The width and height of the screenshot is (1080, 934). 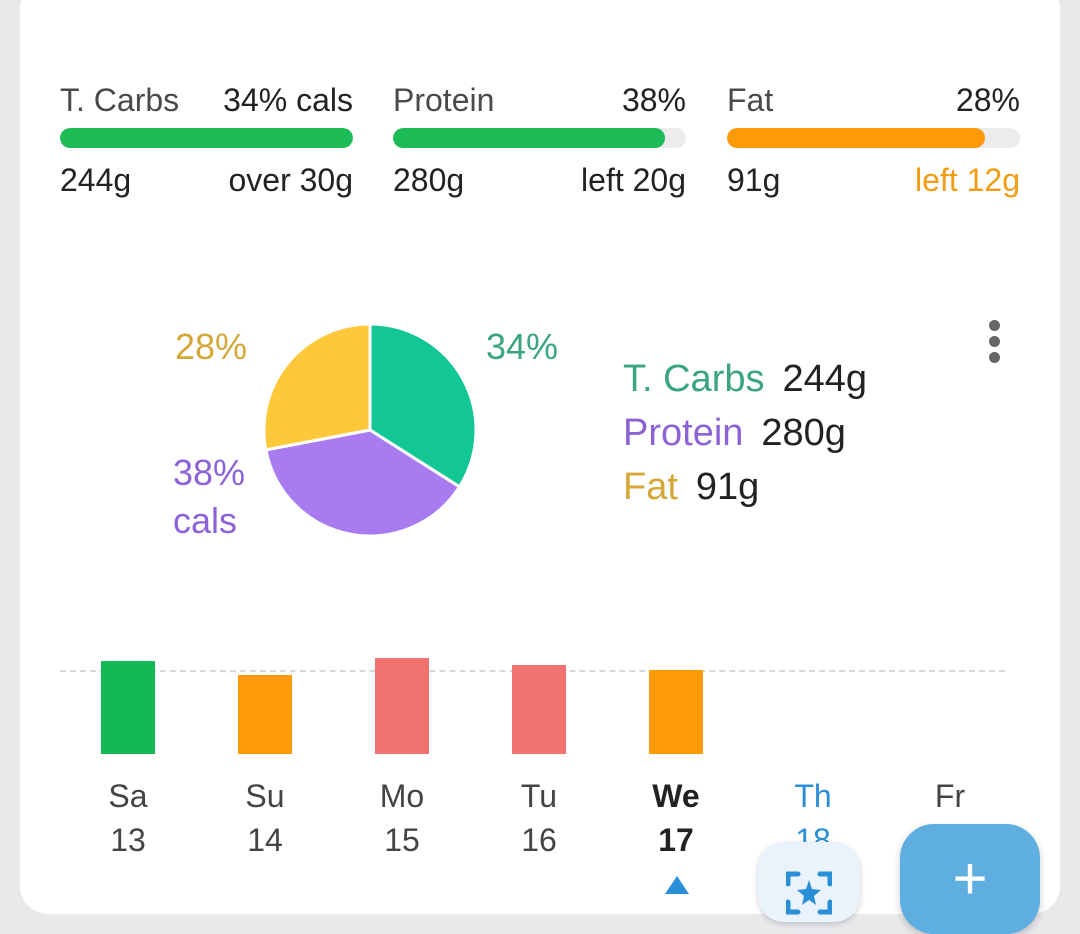 I want to click on day-date: 15, so click(x=402, y=840).